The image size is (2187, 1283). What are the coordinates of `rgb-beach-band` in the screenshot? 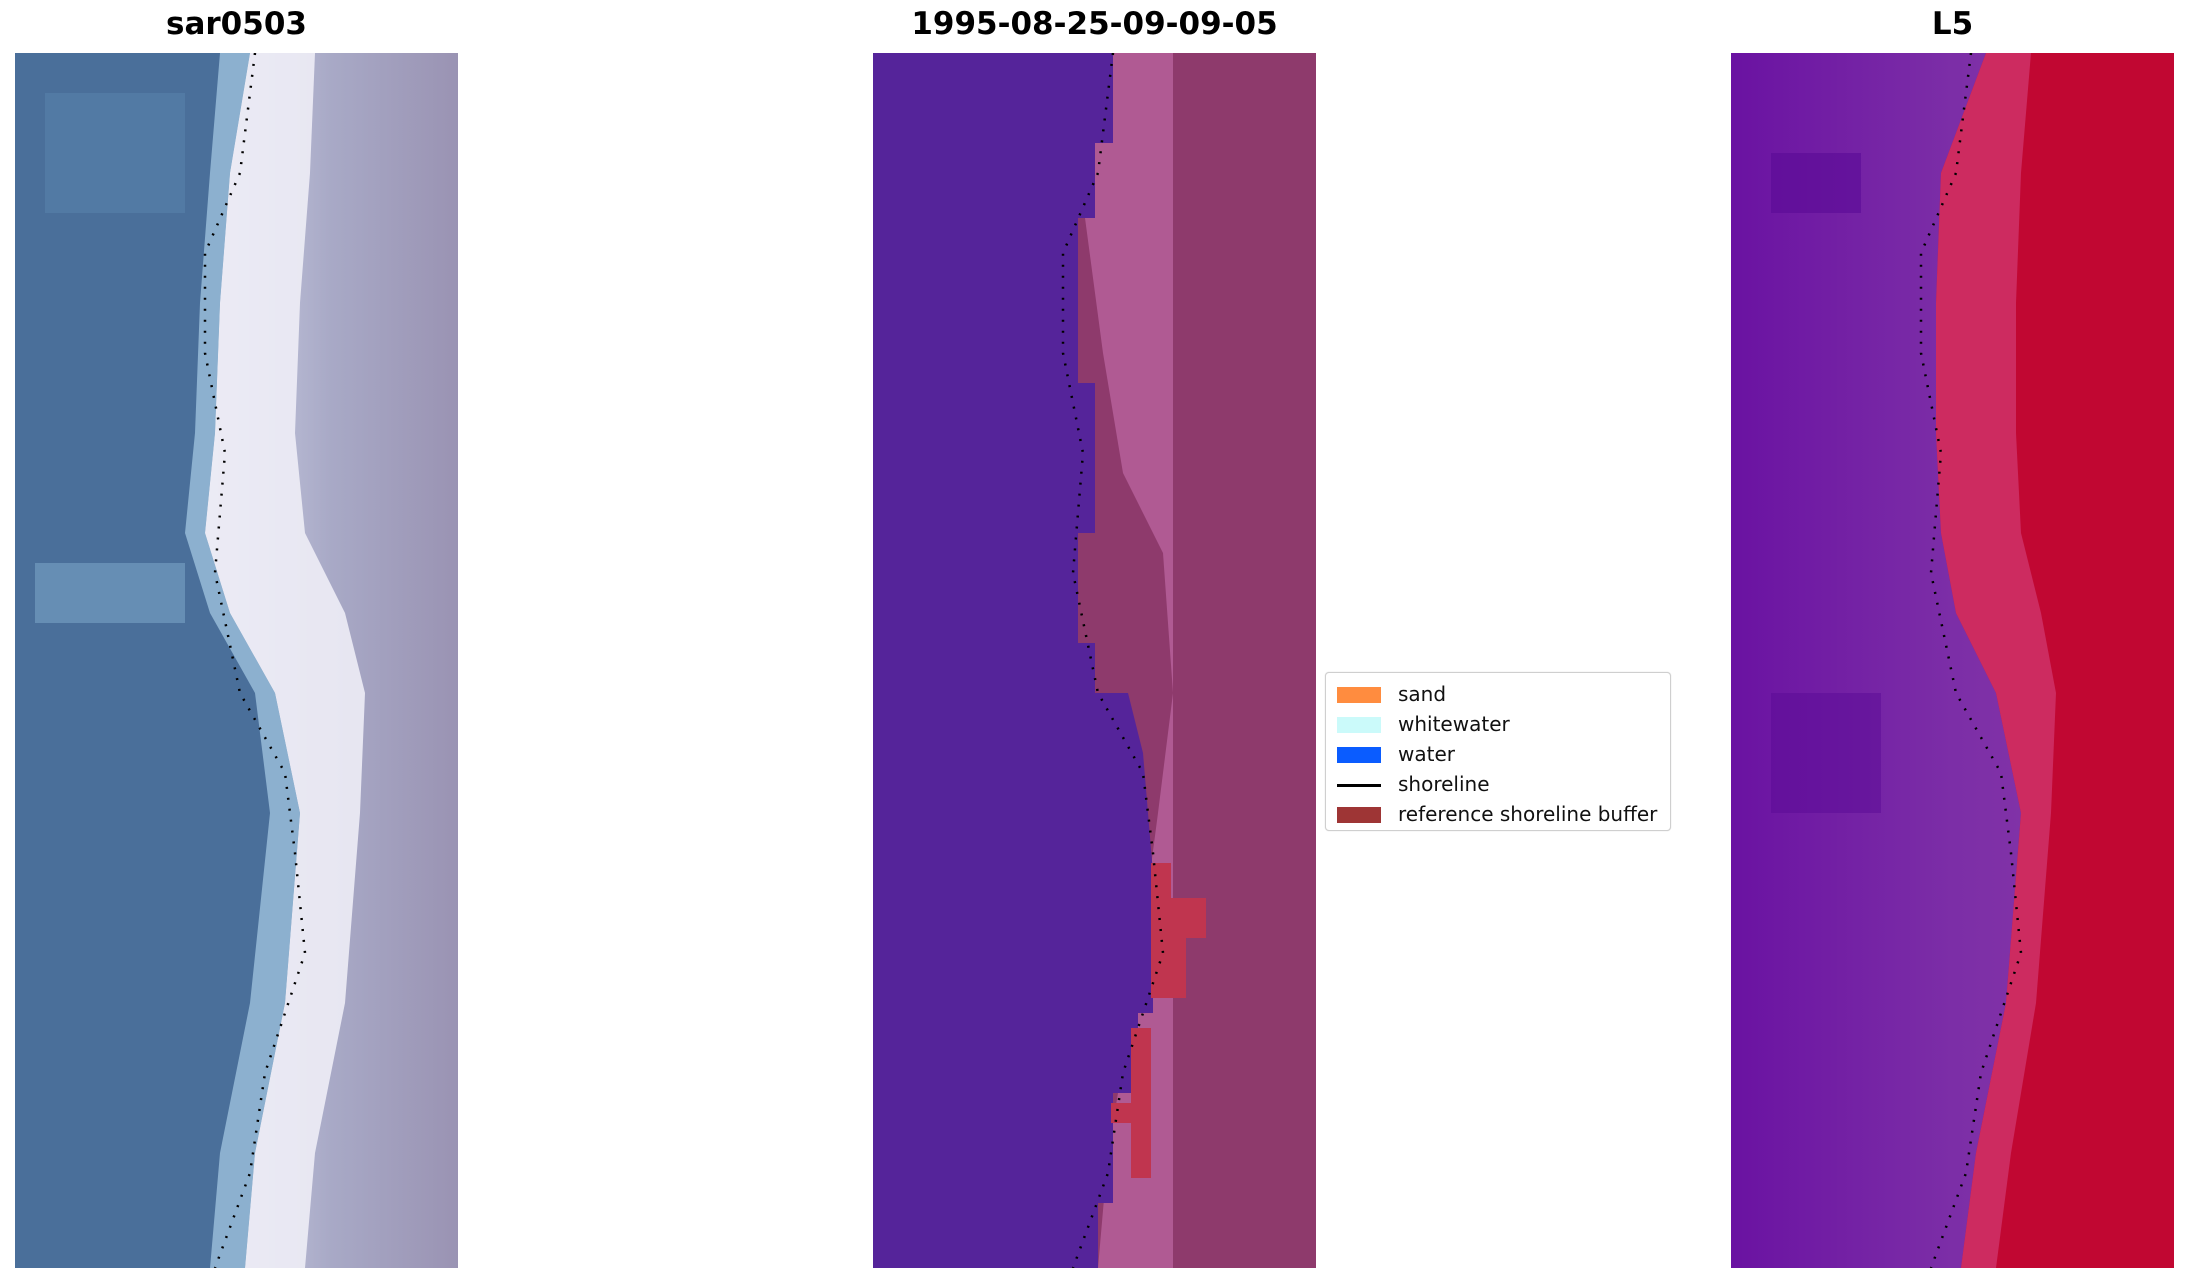 It's located at (285, 660).